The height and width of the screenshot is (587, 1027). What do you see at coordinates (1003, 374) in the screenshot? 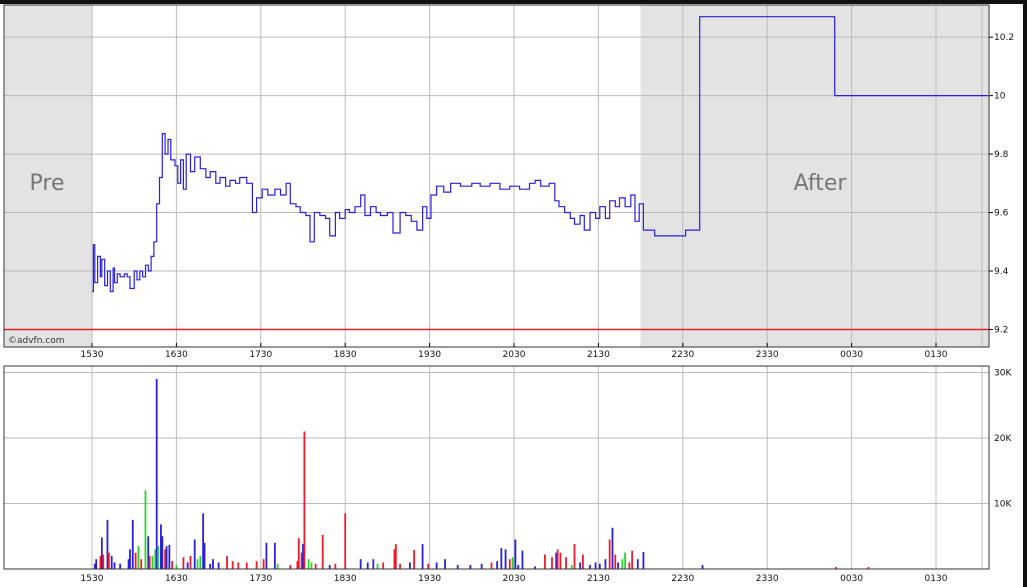
I see `volume-y-tick-label: 30K` at bounding box center [1003, 374].